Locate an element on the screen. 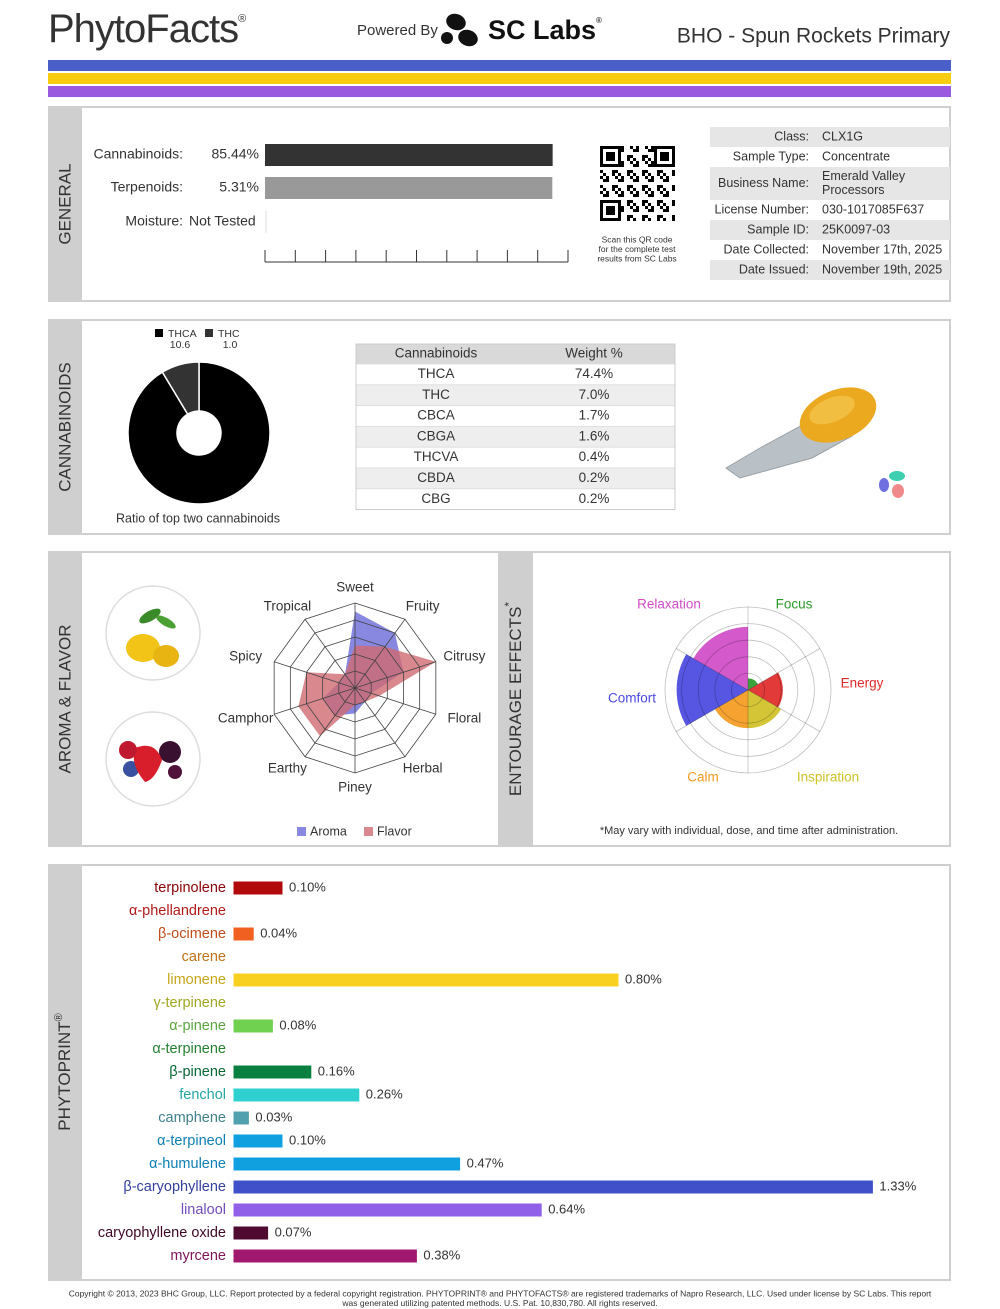 The height and width of the screenshot is (1309, 1000). terpene-label: myrcene is located at coordinates (198, 1256).